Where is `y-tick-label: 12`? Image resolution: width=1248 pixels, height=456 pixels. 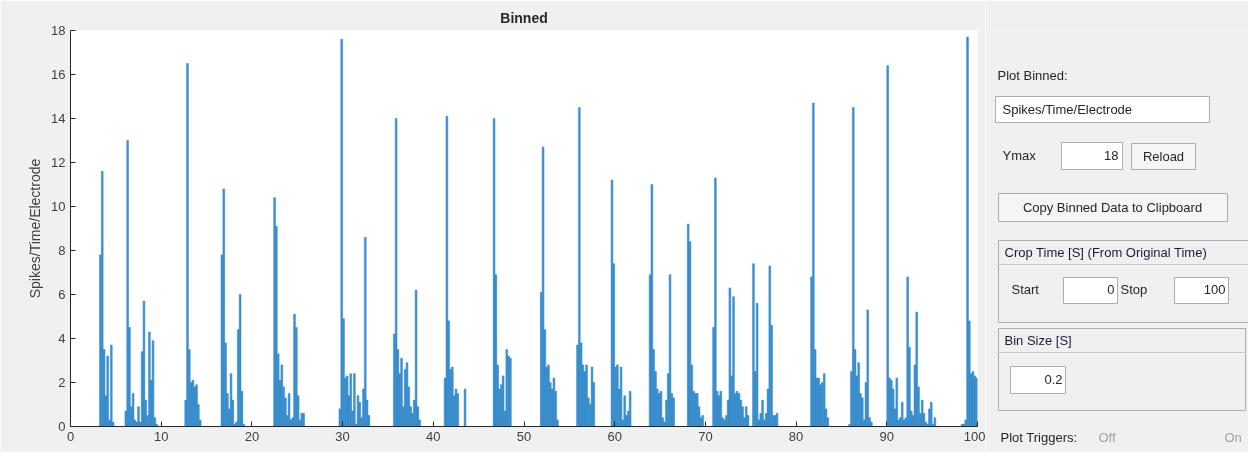
y-tick-label: 12 is located at coordinates (58, 162).